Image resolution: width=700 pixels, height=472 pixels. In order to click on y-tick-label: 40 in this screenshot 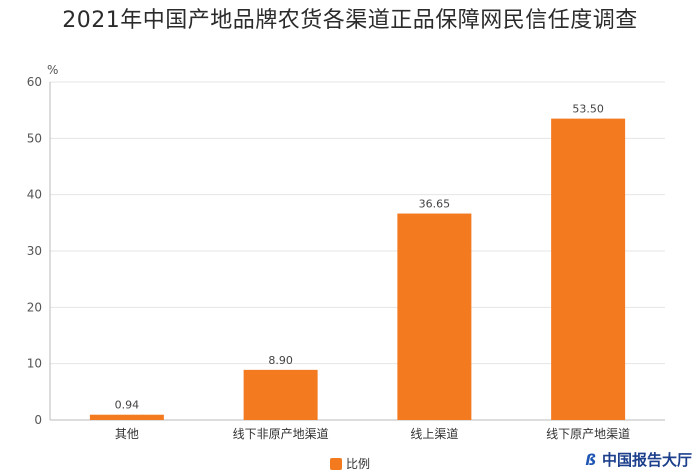, I will do `click(34, 195)`.